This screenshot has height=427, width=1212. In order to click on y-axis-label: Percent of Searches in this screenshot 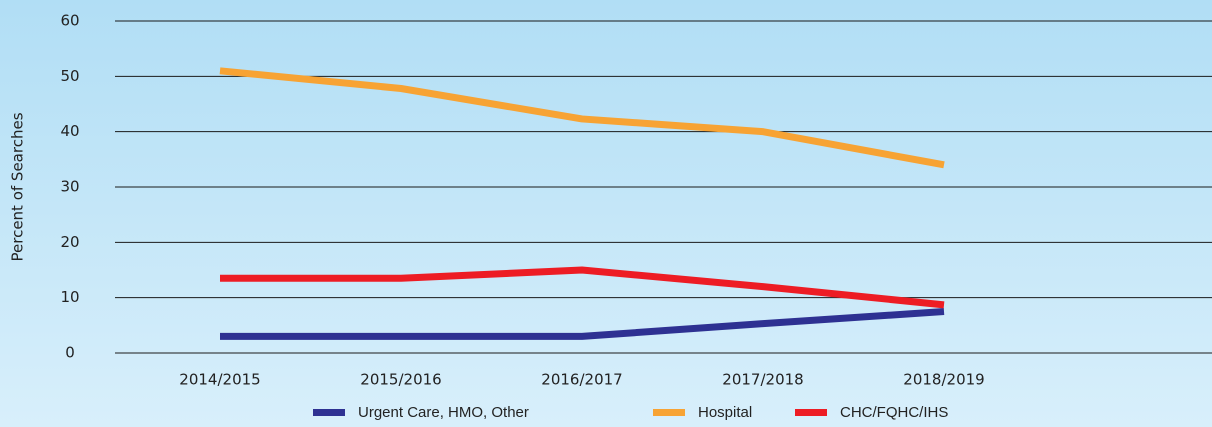, I will do `click(18, 186)`.